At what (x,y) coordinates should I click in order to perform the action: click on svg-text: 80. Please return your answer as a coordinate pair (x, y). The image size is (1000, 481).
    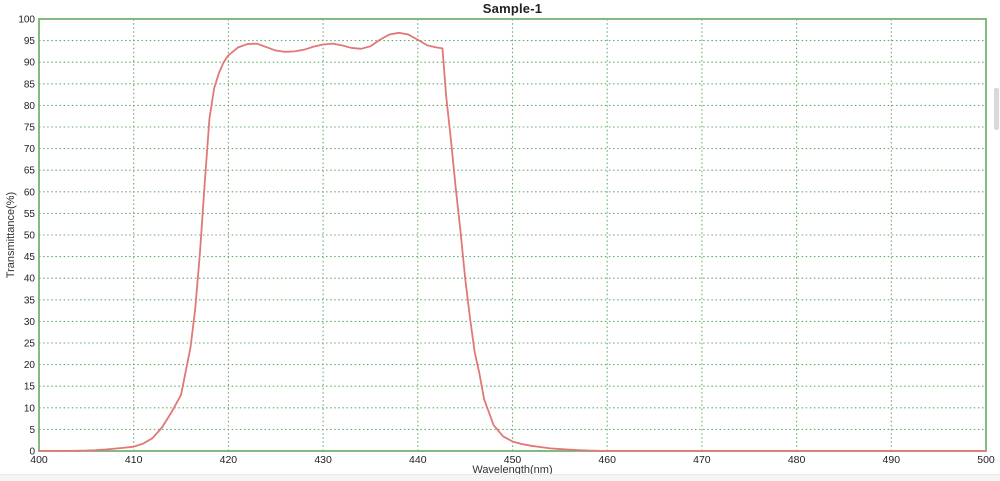
    Looking at the image, I should click on (30, 106).